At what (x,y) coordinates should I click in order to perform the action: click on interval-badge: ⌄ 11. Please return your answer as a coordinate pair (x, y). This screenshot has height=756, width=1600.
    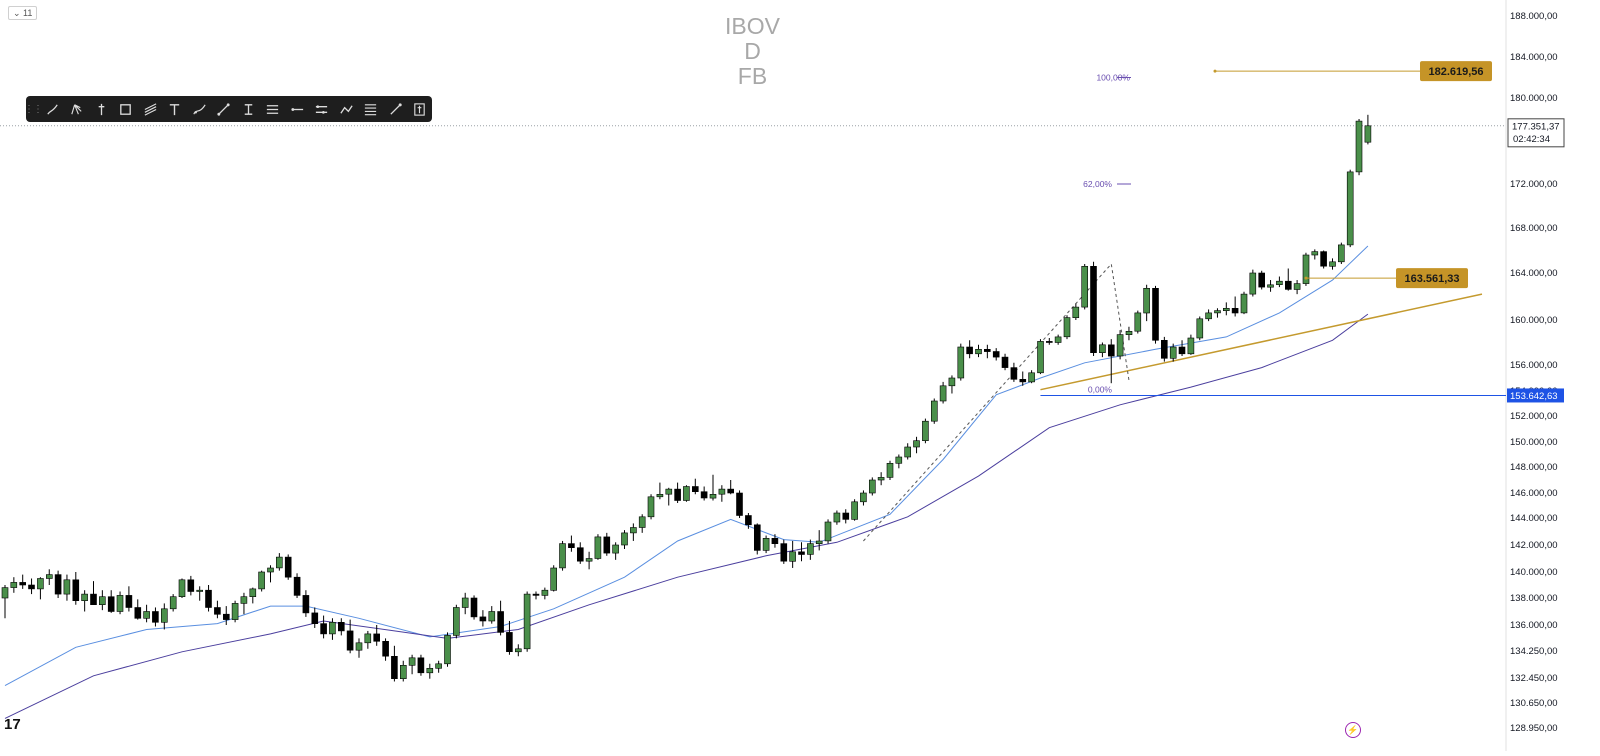
    Looking at the image, I should click on (23, 13).